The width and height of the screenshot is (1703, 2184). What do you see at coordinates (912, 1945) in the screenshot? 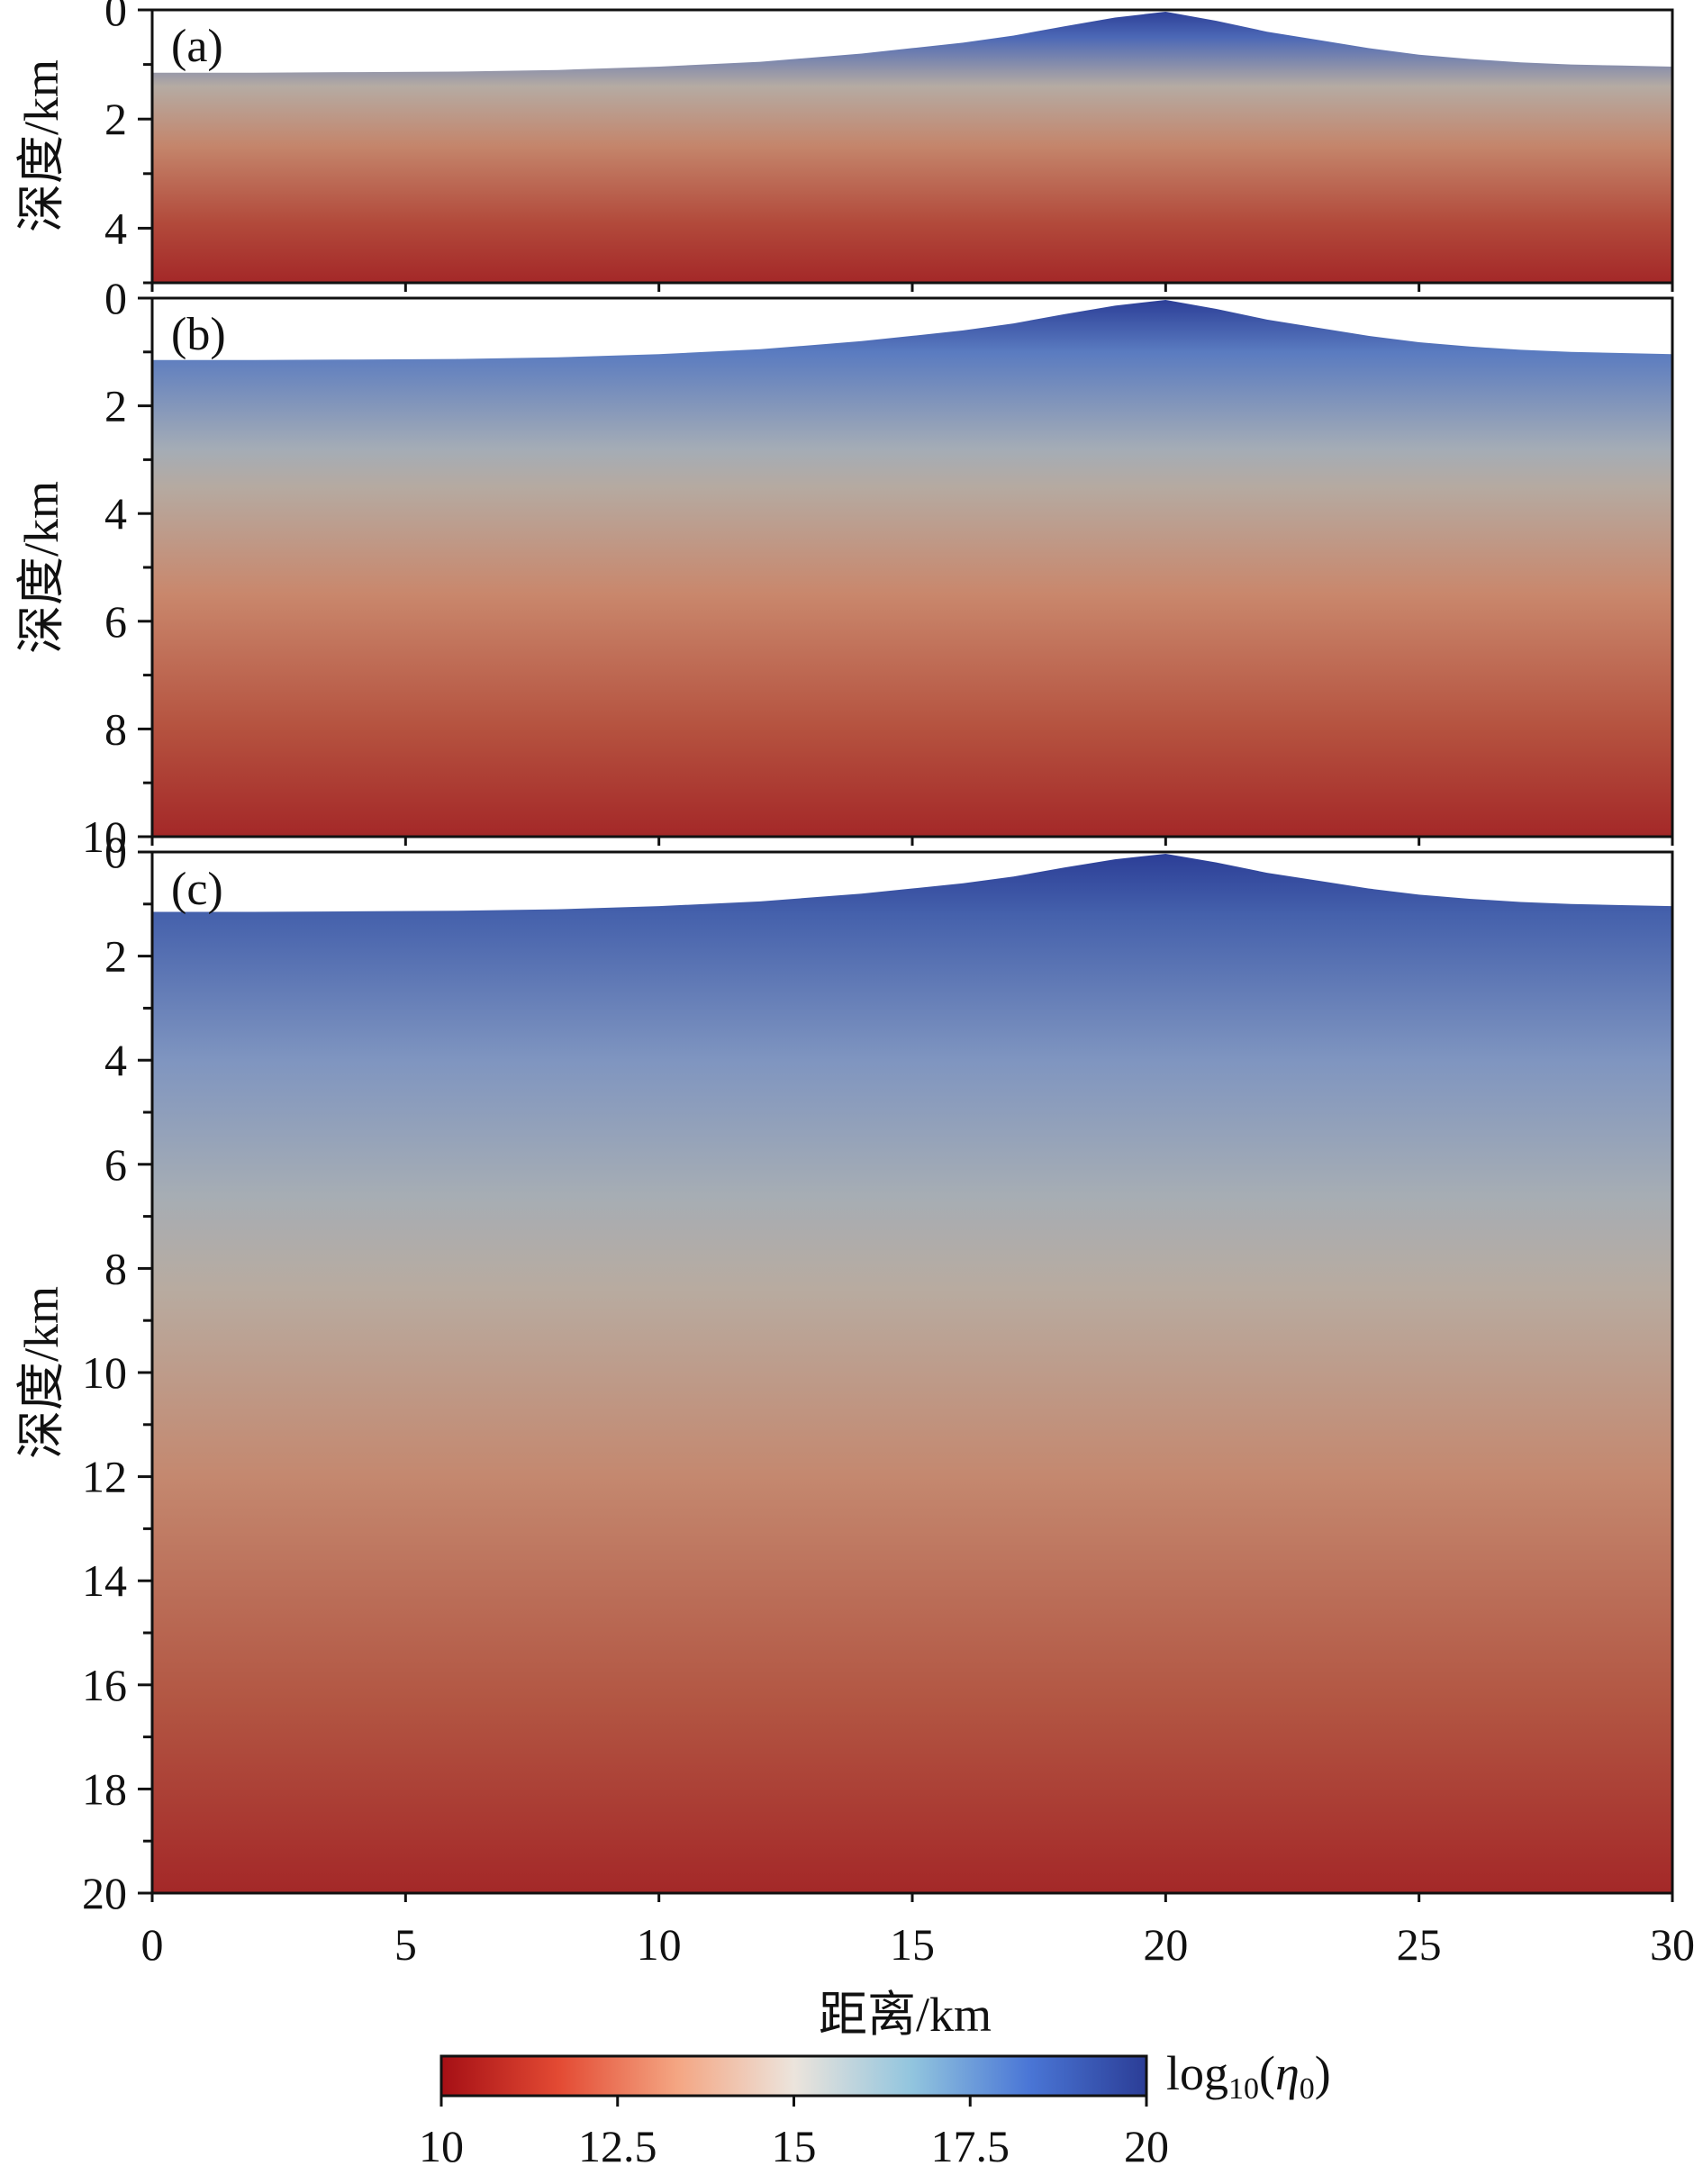
I see `x-tick-label: 15` at bounding box center [912, 1945].